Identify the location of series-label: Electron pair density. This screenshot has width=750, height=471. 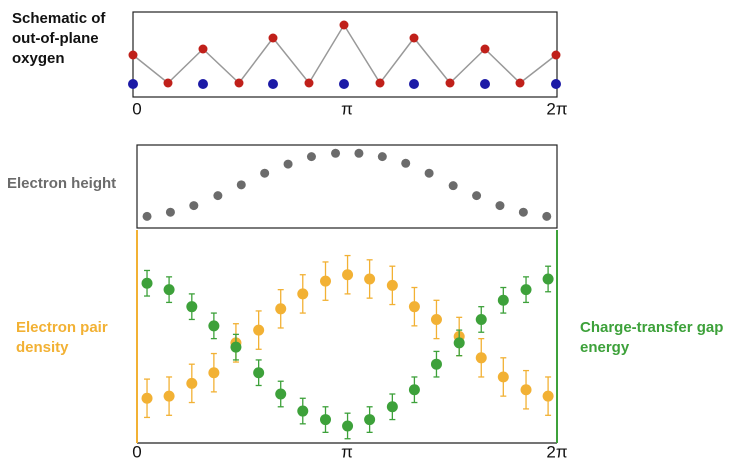
(62, 337).